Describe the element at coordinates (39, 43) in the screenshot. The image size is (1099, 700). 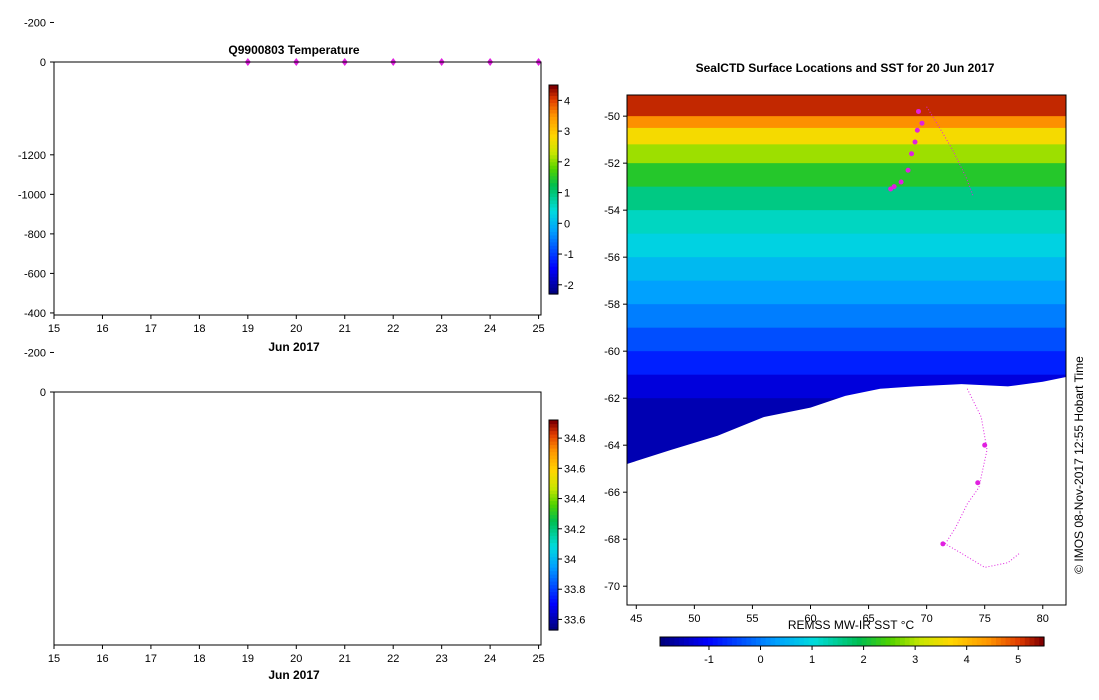
I see `temperature-y-axis: 0-200-400-600-800-1000-1200` at that location.